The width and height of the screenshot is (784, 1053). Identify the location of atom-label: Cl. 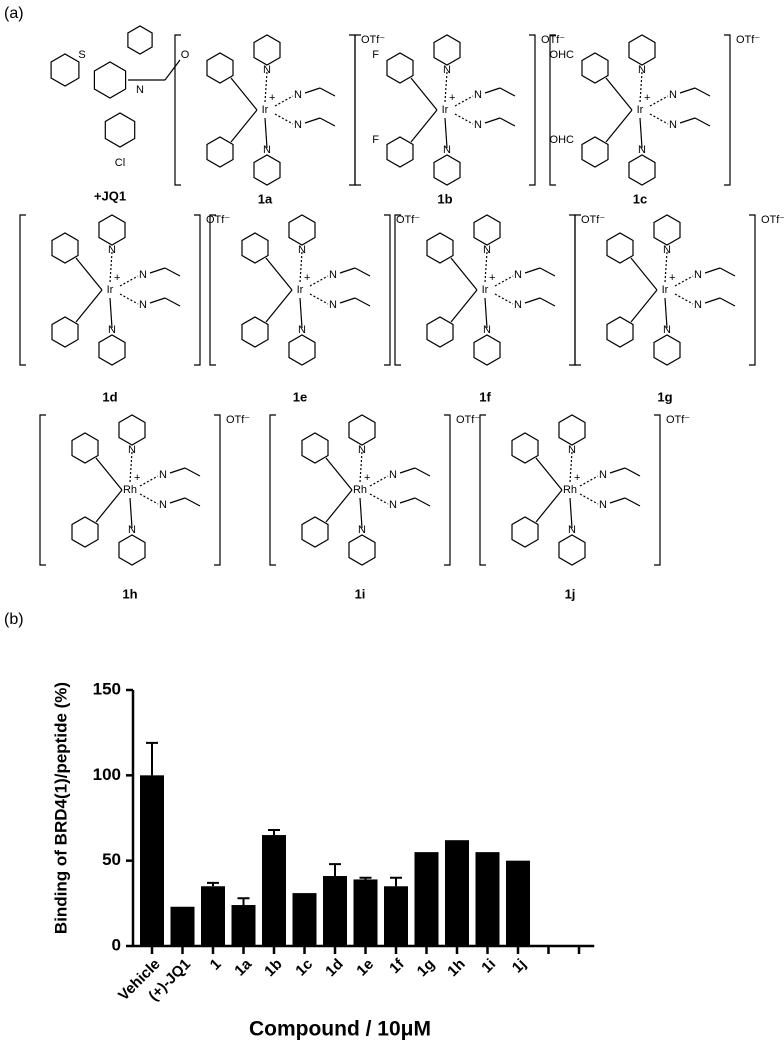
(120, 163).